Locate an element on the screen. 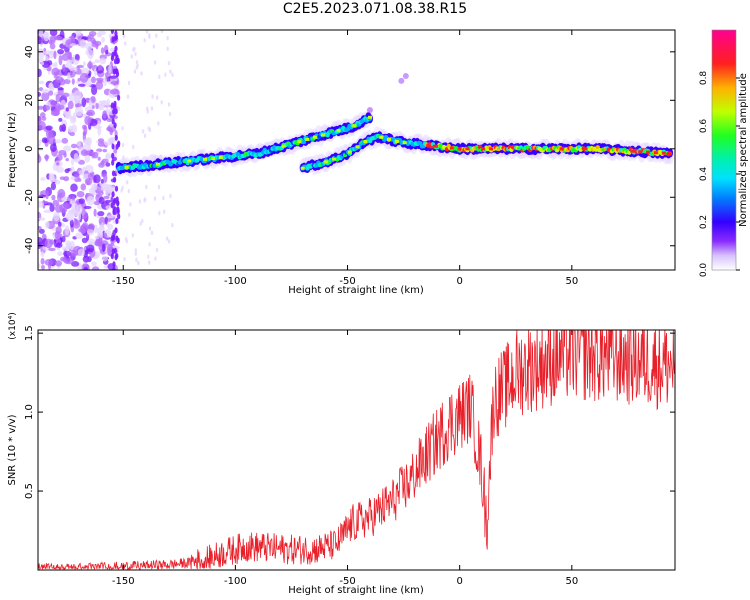 The image size is (750, 600). ridge-speck is located at coordinates (401, 80).